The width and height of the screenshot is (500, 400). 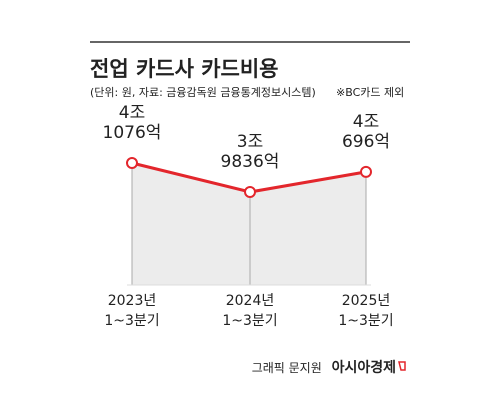 What do you see at coordinates (370, 92) in the screenshot?
I see `note: ※BC카드 제외` at bounding box center [370, 92].